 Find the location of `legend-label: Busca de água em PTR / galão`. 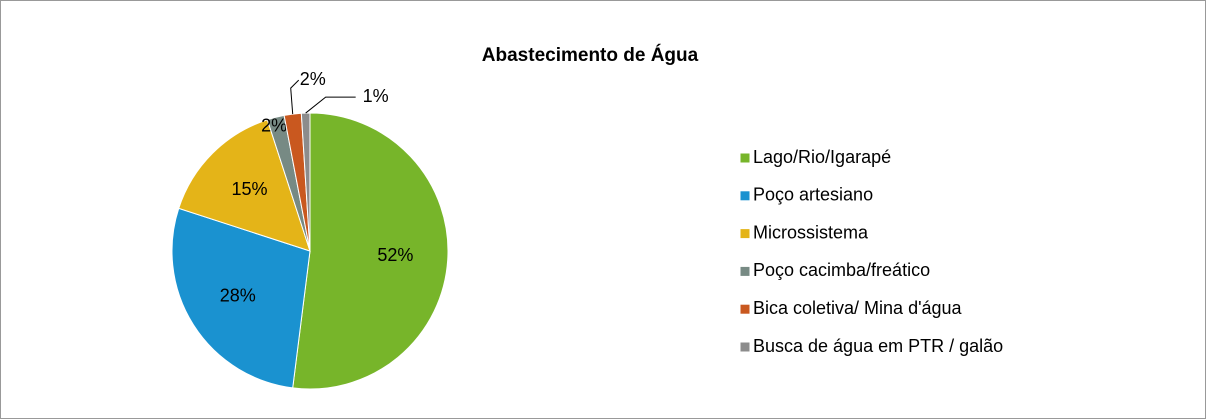

legend-label: Busca de água em PTR / galão is located at coordinates (878, 346).